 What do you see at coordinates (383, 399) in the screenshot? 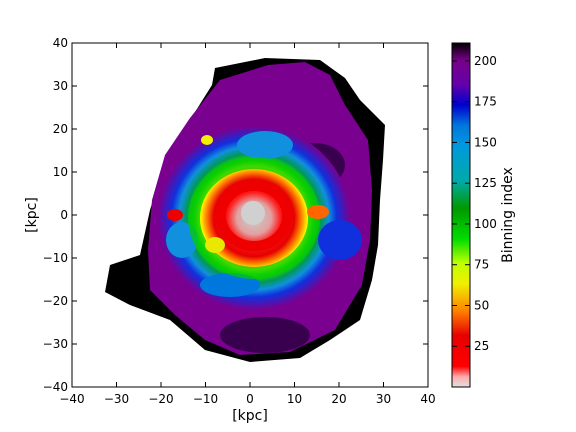
I see `x-tick-label: 30` at bounding box center [383, 399].